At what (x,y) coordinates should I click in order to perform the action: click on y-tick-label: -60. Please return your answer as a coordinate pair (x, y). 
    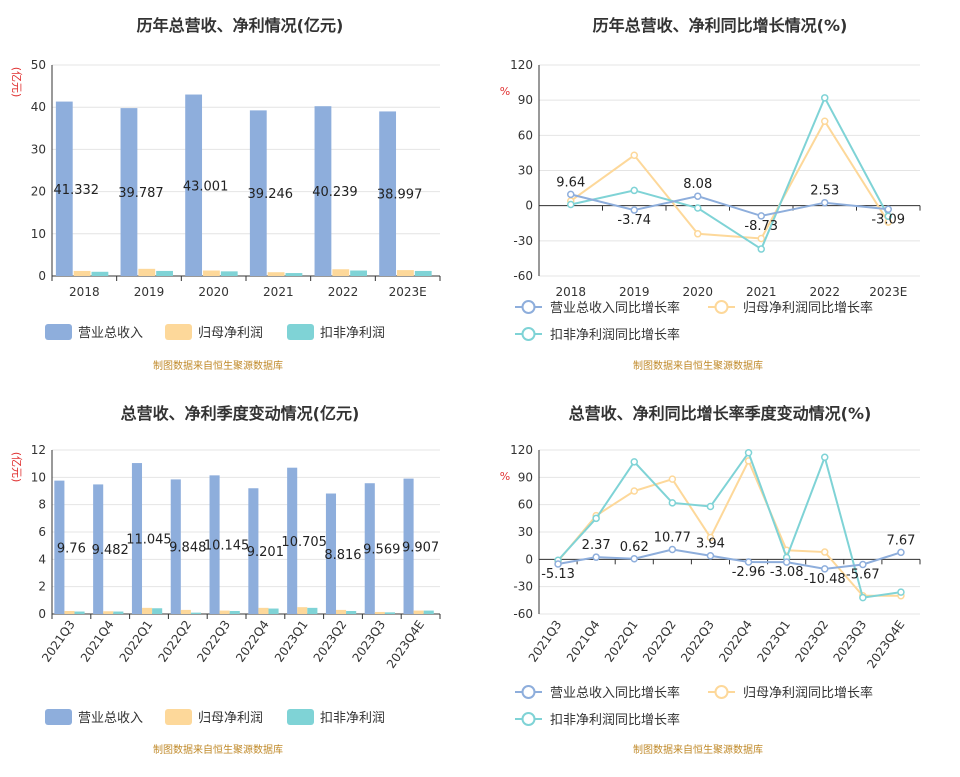
    Looking at the image, I should click on (523, 614).